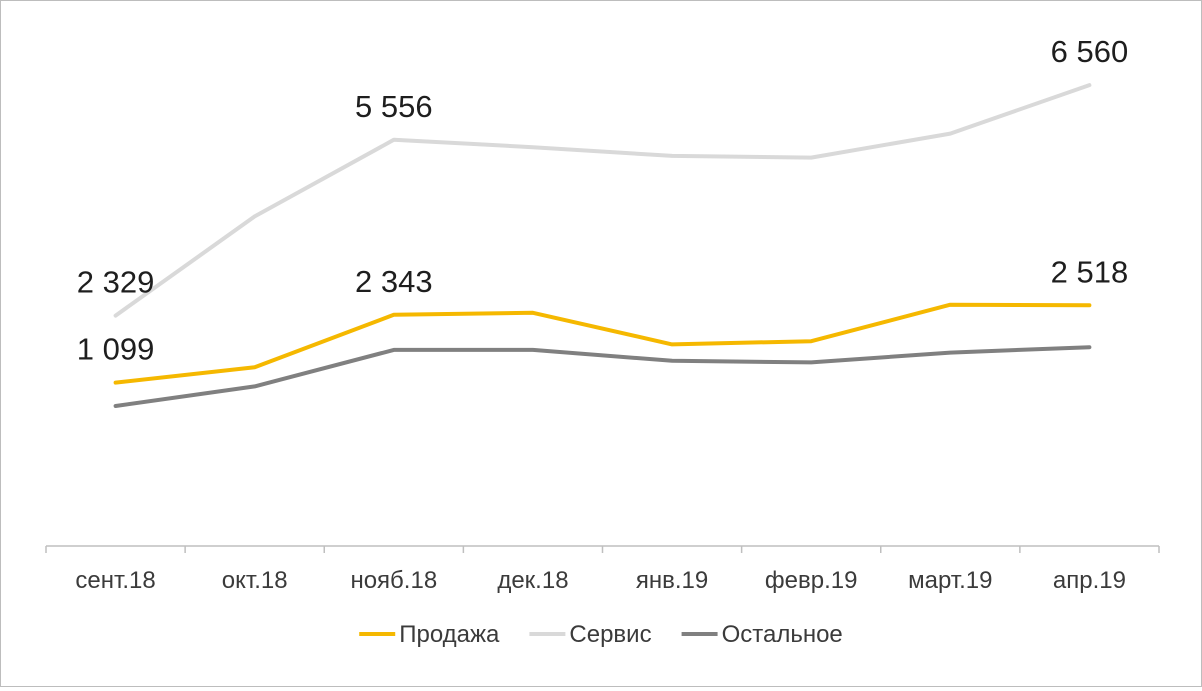 The width and height of the screenshot is (1202, 691). What do you see at coordinates (1090, 51) in the screenshot?
I see `data-label-сервис: 6 560` at bounding box center [1090, 51].